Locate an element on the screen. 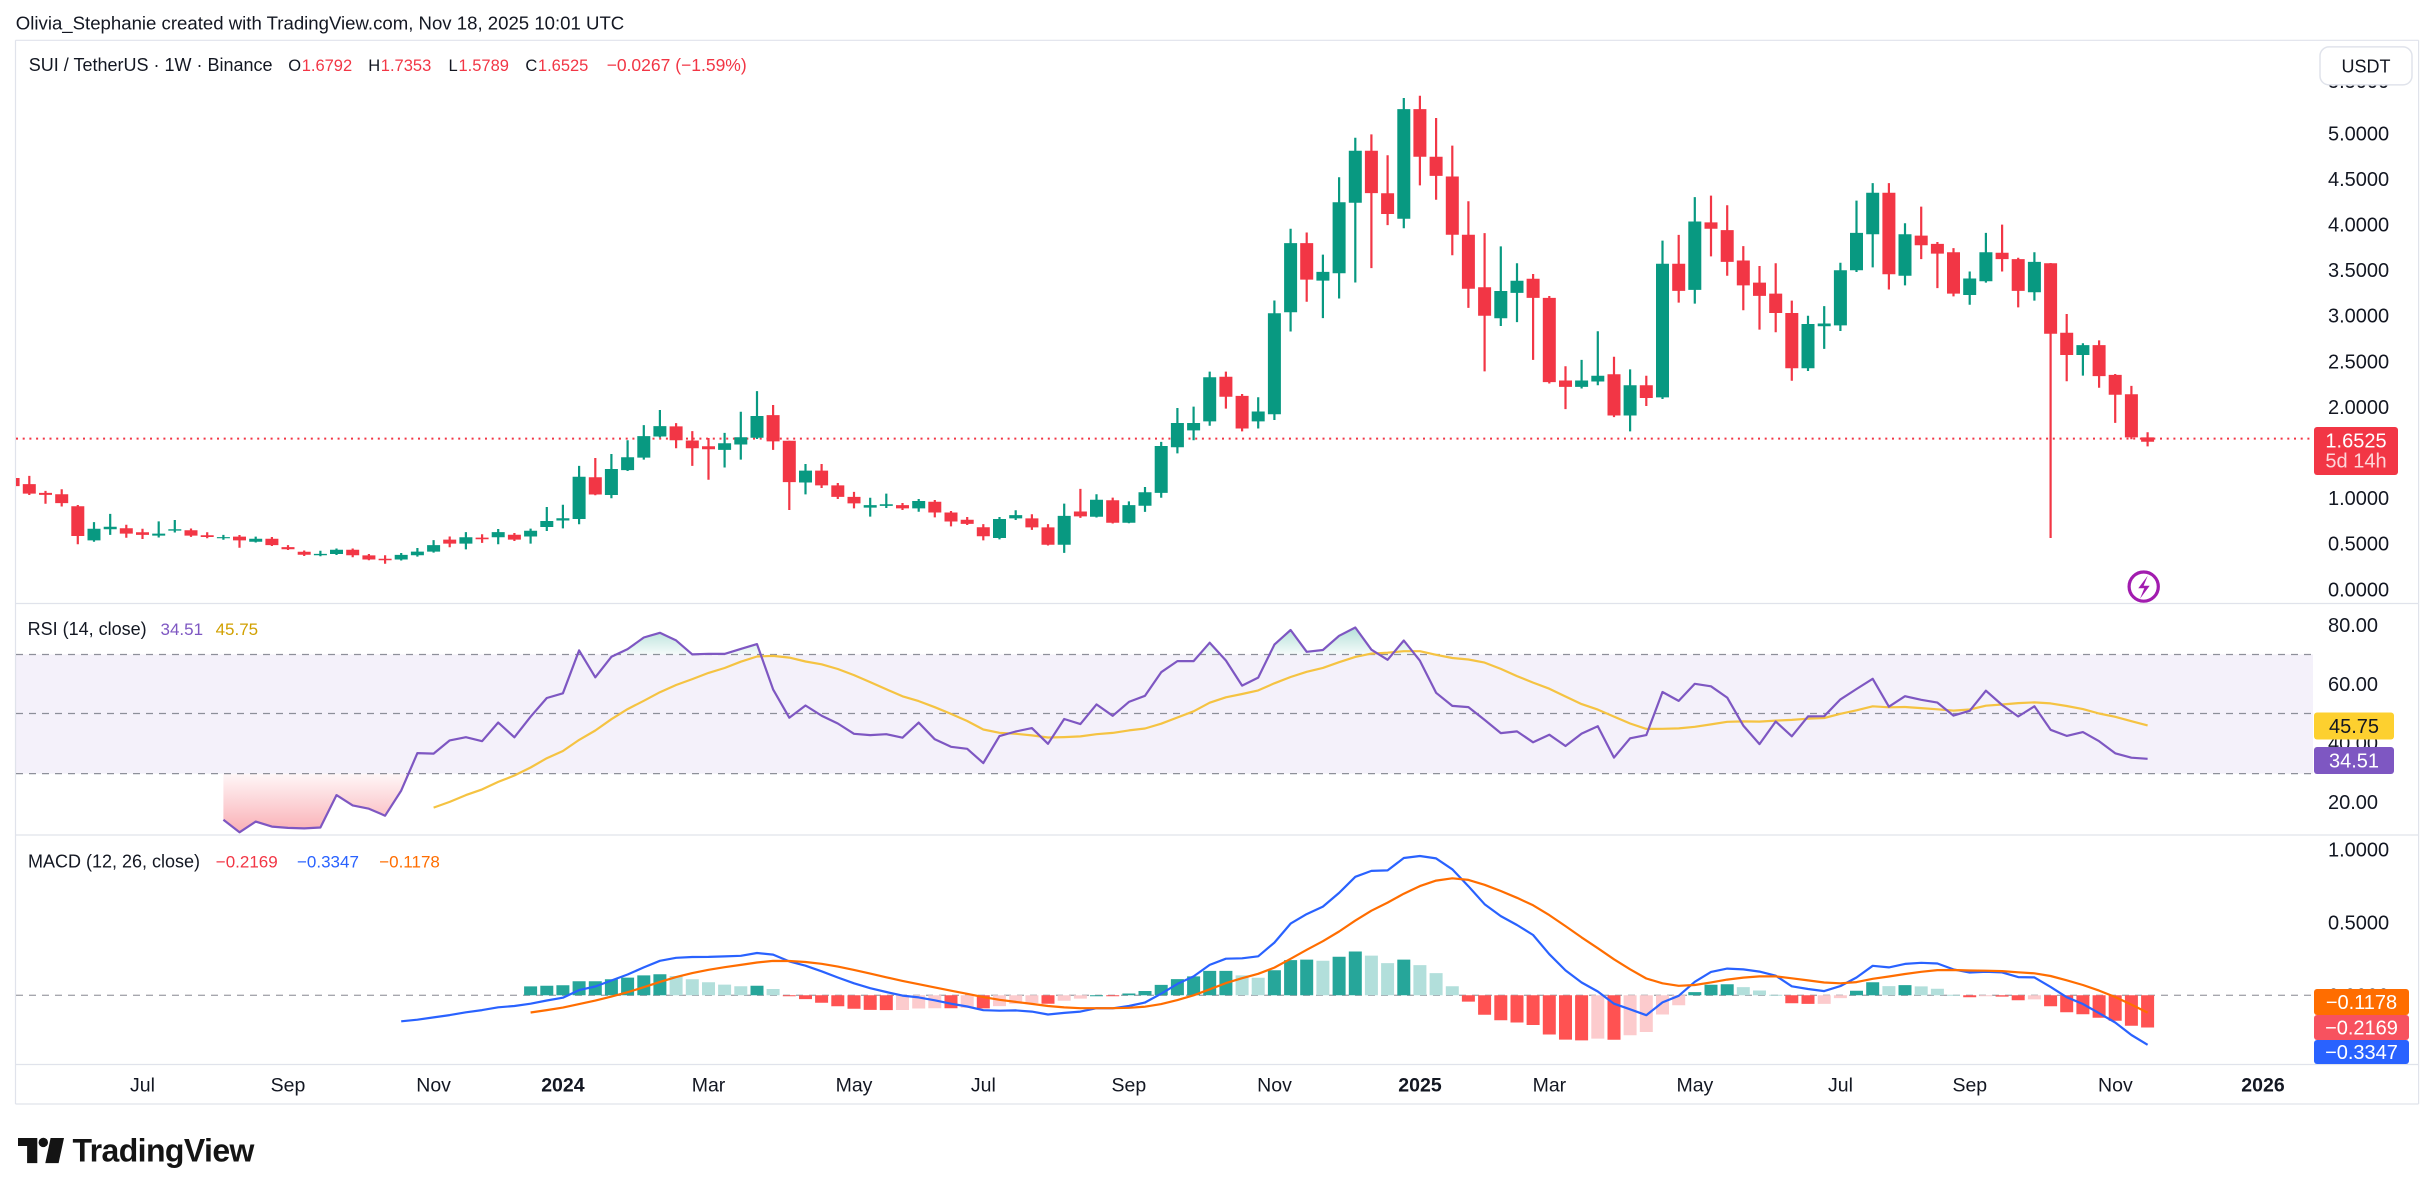 This screenshot has height=1195, width=2433. svg-text: USDT is located at coordinates (2366, 67).